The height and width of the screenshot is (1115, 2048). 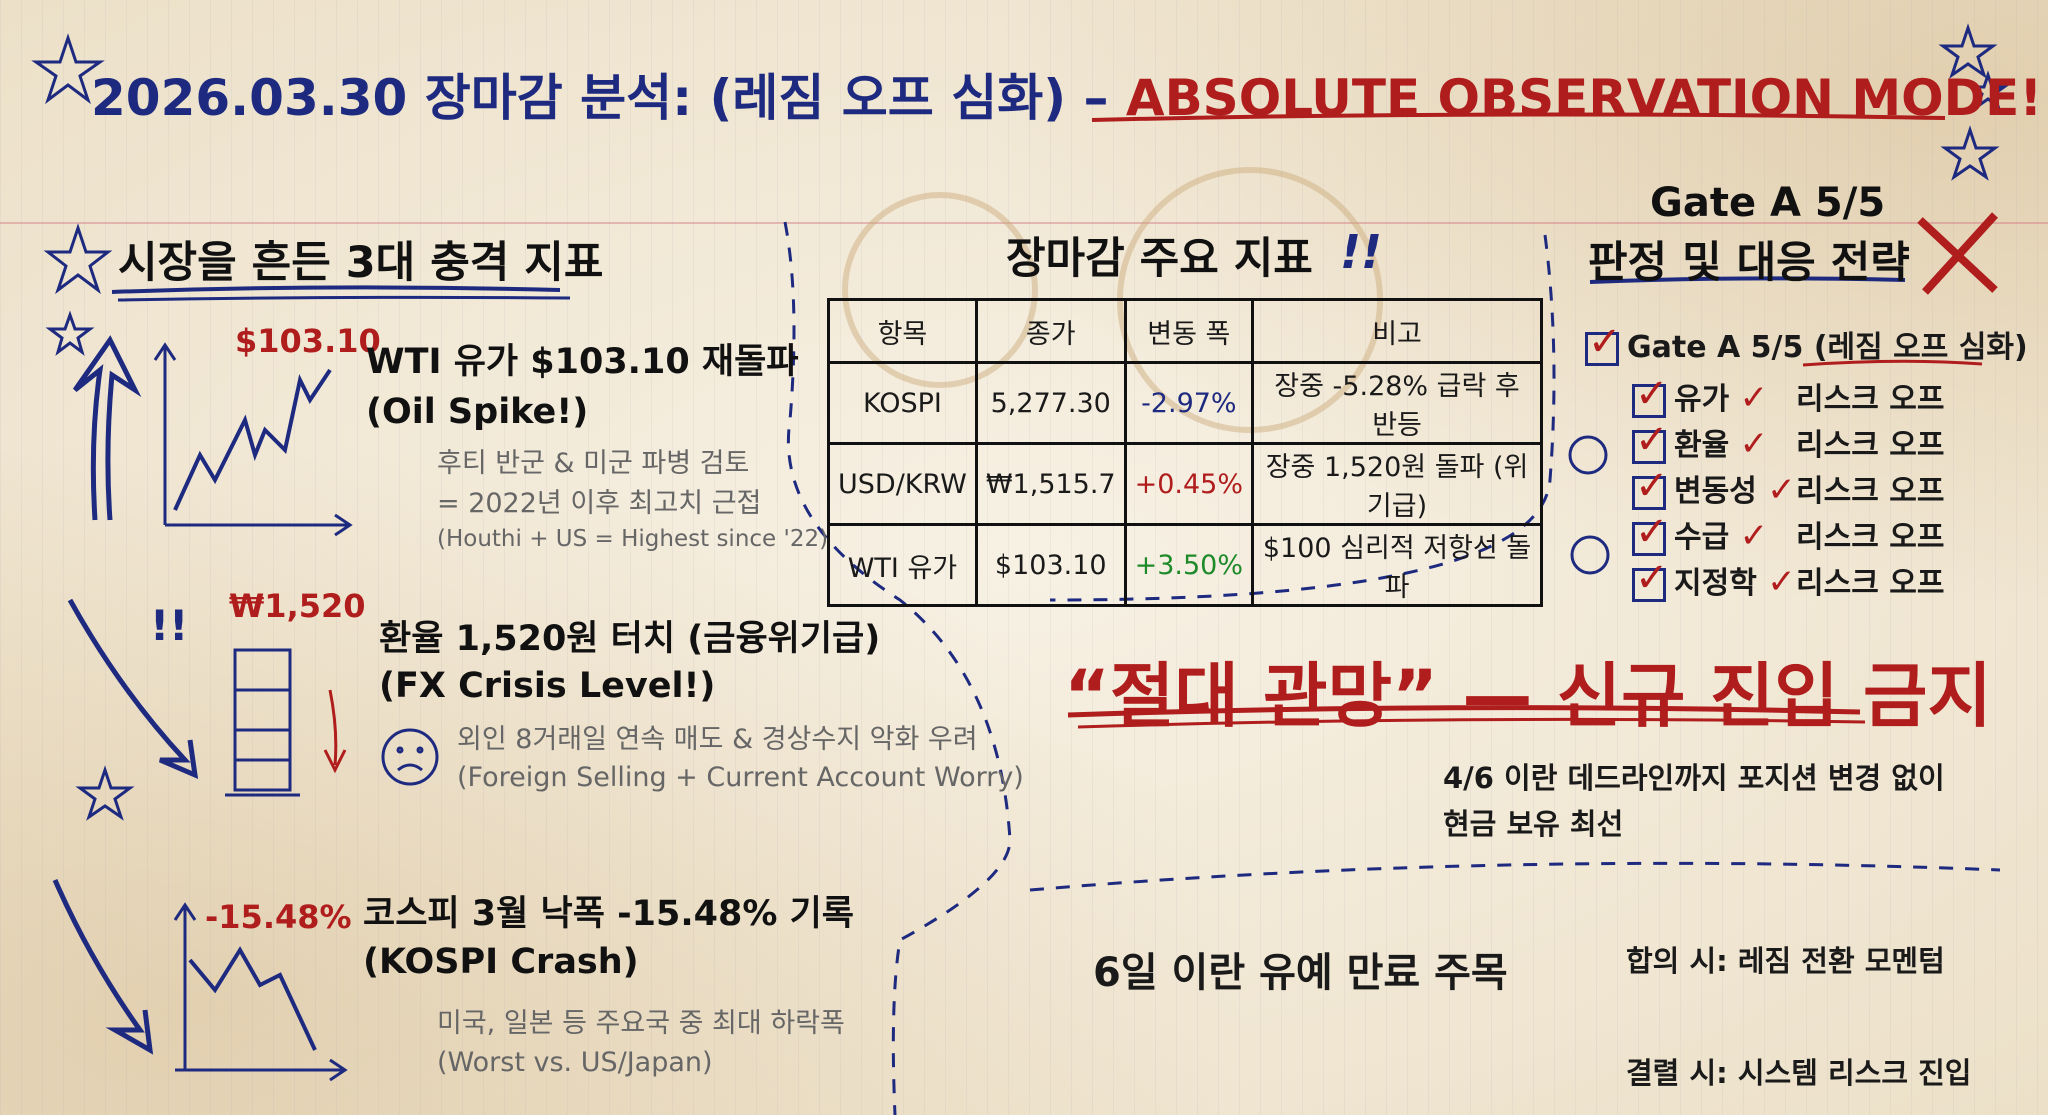 I want to click on fx-note: 외인 8거래일 연속 매도 & 경상수지 악화 우려, so click(x=717, y=739).